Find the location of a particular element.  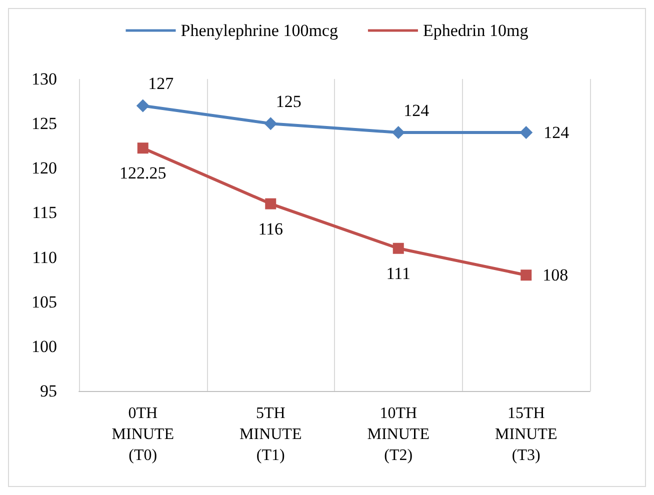

y-tick-label: 130 is located at coordinates (44, 79).